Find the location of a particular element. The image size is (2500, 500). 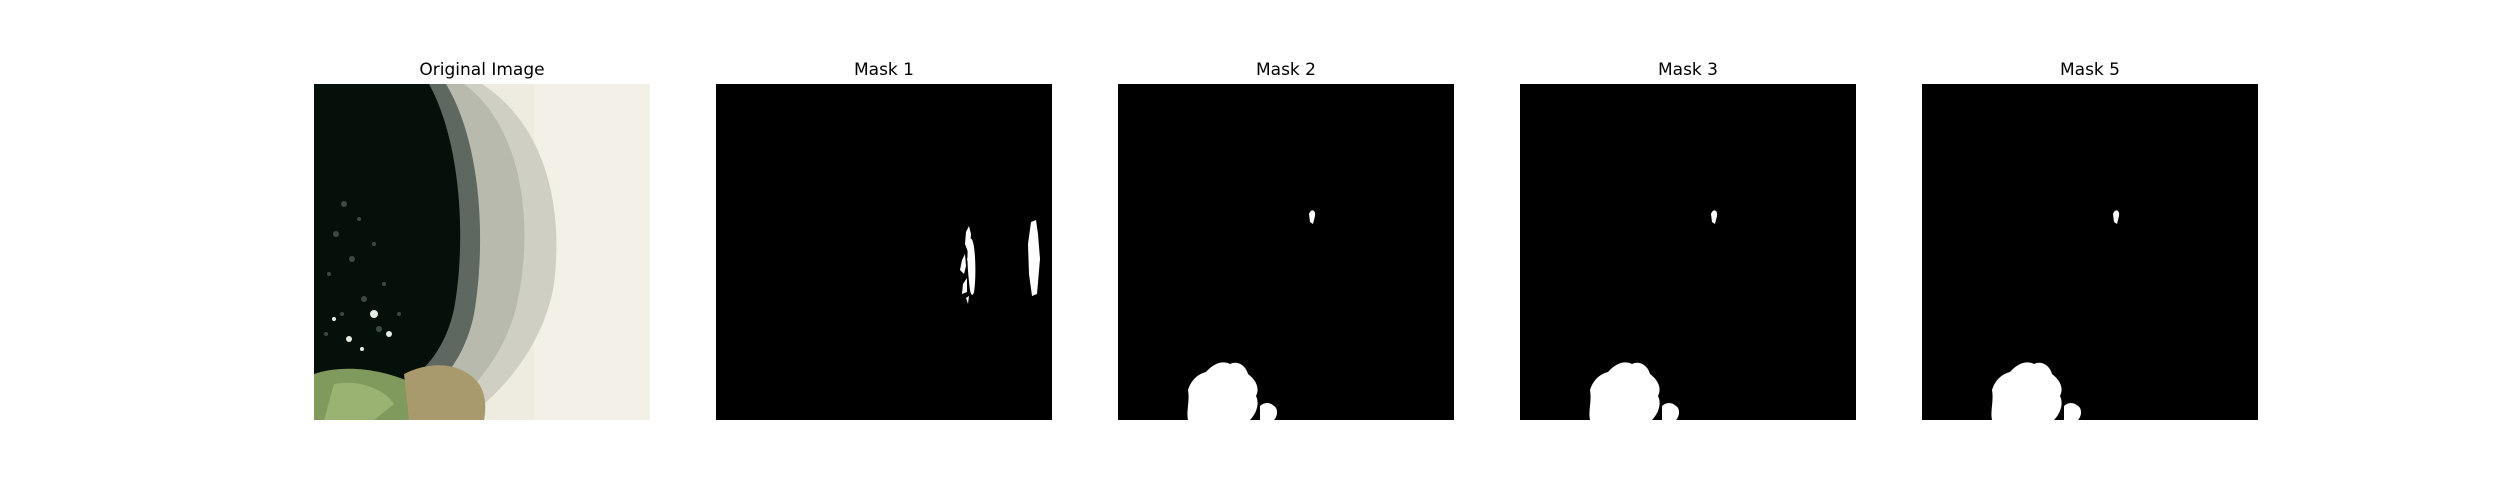

mask-3-title: Mask 3 is located at coordinates (1687, 70).